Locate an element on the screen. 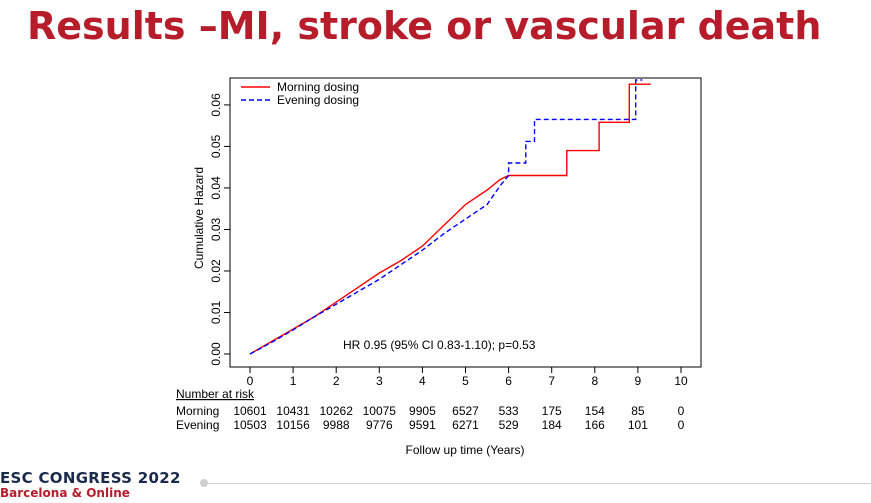 The image size is (871, 503). risk-cell: 10075 is located at coordinates (380, 411).